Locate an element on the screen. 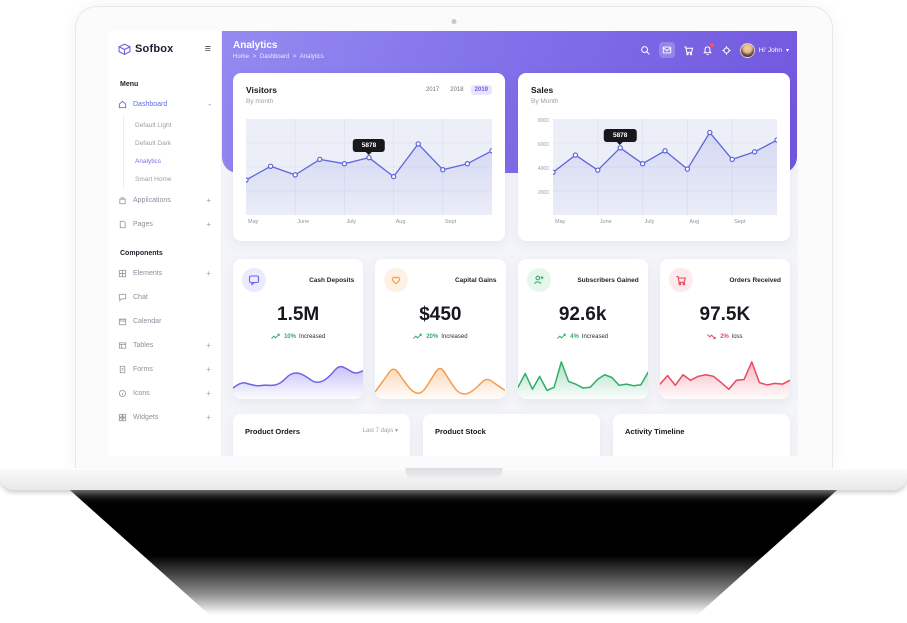 The image size is (907, 623). card-title: Activity Timeline is located at coordinates (655, 431).